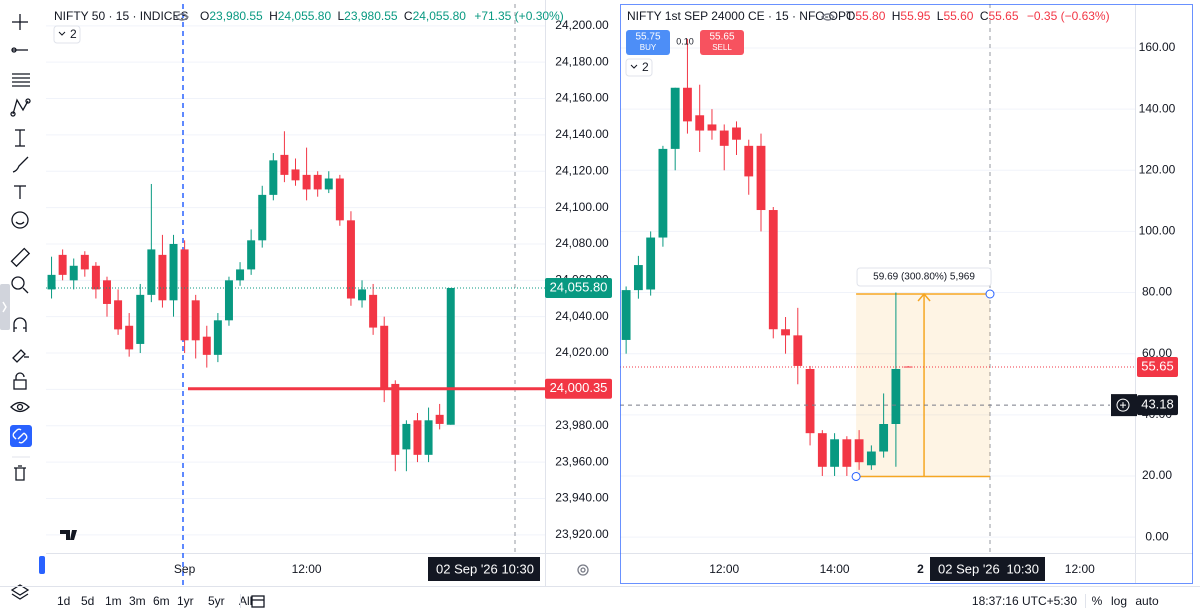 The width and height of the screenshot is (1200, 614). Describe the element at coordinates (68, 535) in the screenshot. I see `tv-logo` at that location.